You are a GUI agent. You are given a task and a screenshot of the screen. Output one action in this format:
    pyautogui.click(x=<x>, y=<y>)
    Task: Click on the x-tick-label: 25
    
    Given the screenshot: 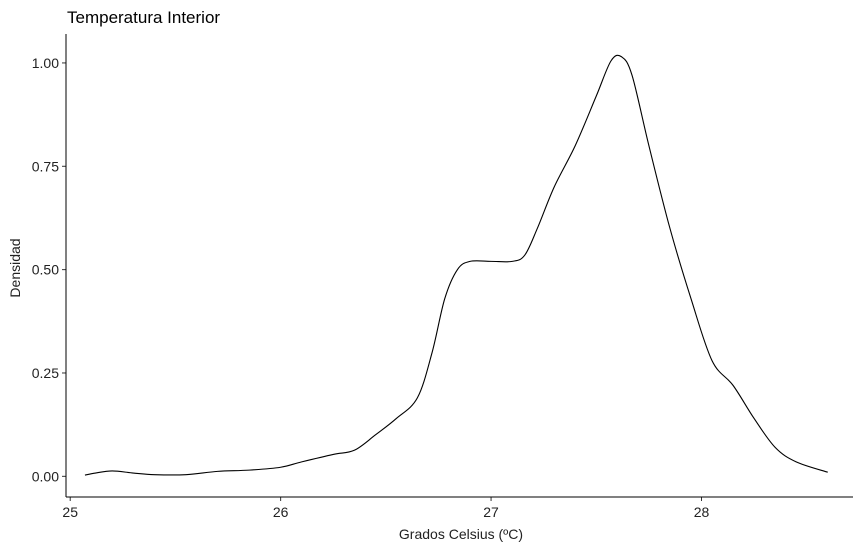 What is the action you would take?
    pyautogui.click(x=70, y=512)
    